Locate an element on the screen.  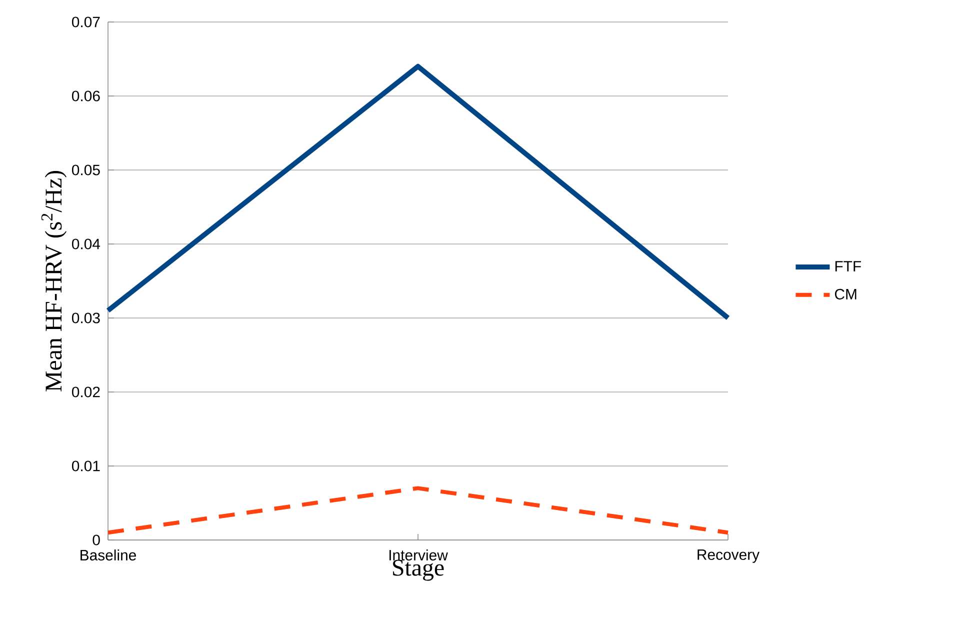
x-tick-label: Recovery is located at coordinates (729, 556).